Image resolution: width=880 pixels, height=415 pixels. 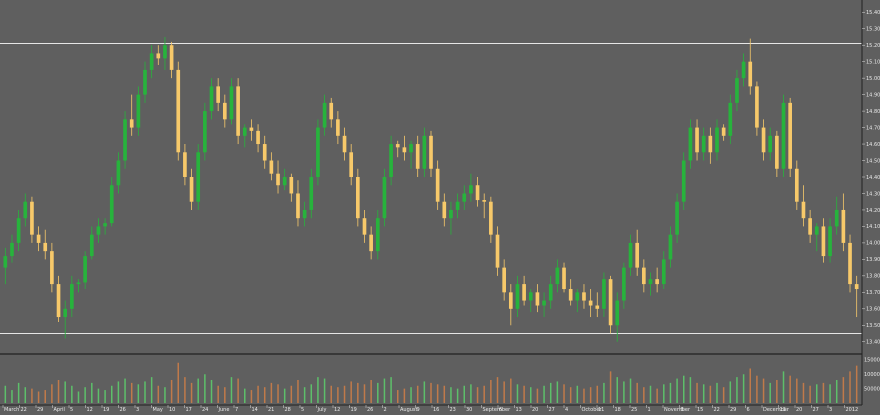 What do you see at coordinates (469, 410) in the screenshot?
I see `time-tick-label: 30` at bounding box center [469, 410].